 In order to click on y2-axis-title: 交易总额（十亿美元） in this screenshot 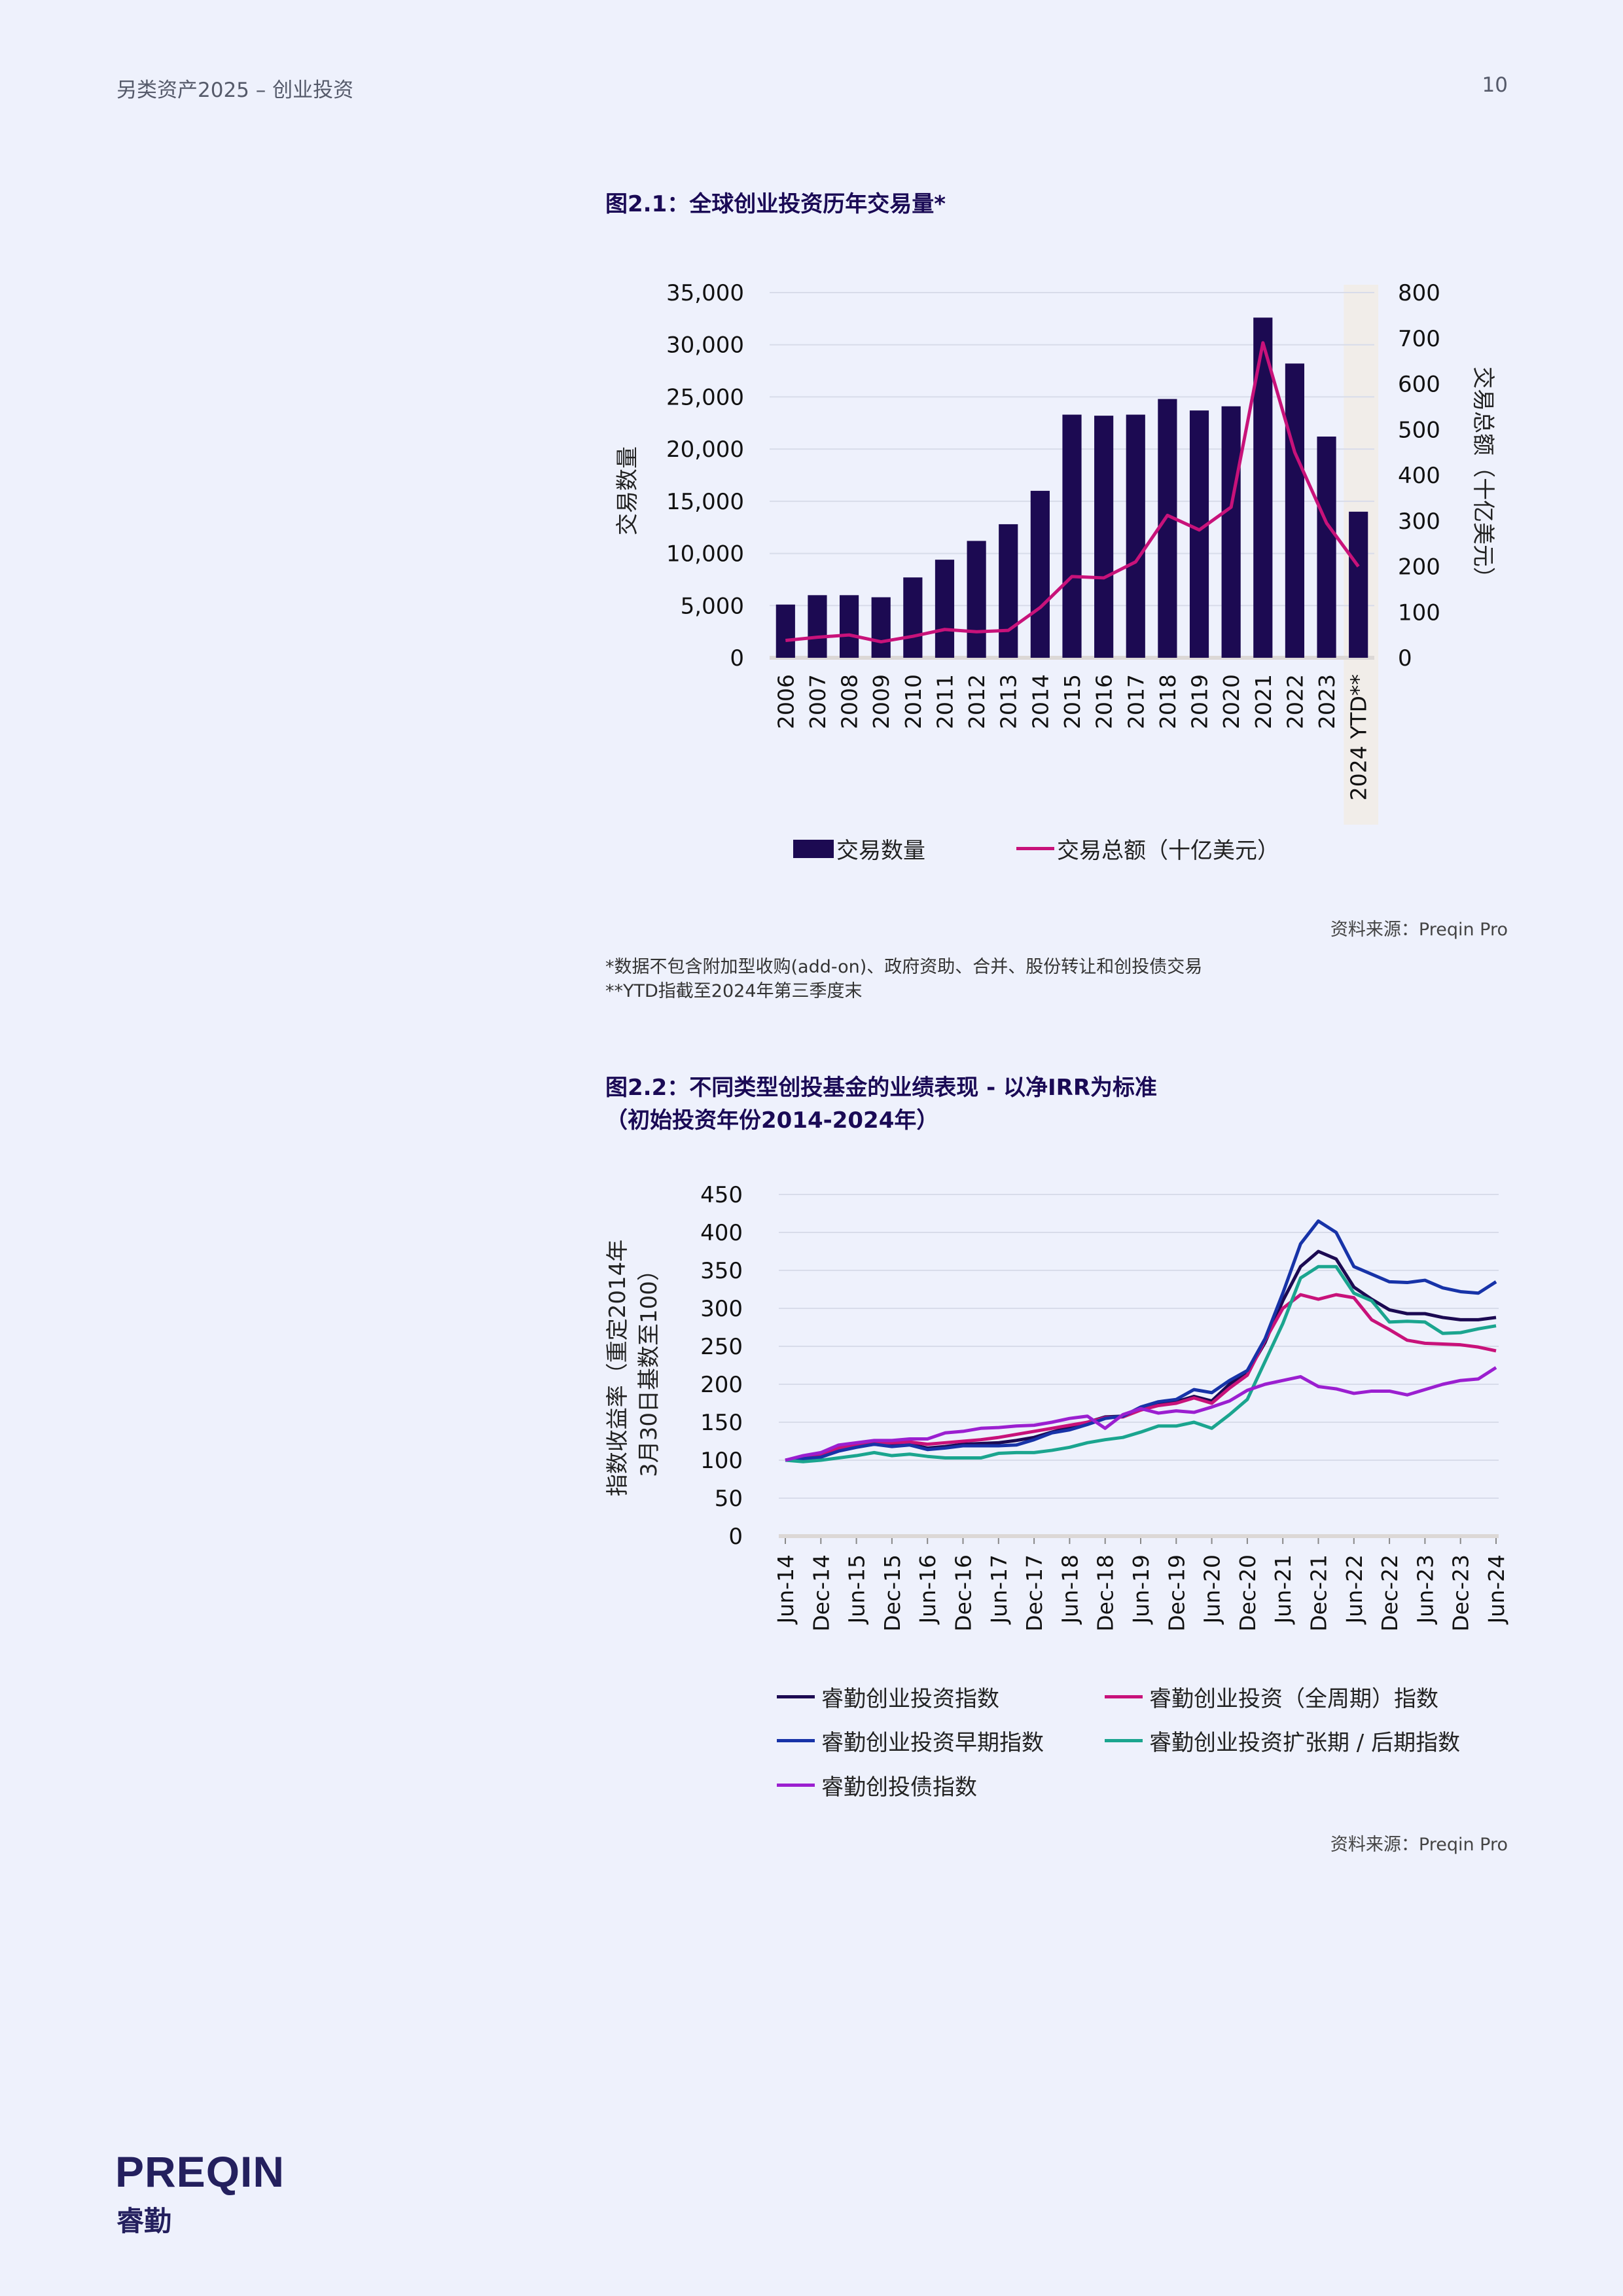, I will do `click(1483, 478)`.